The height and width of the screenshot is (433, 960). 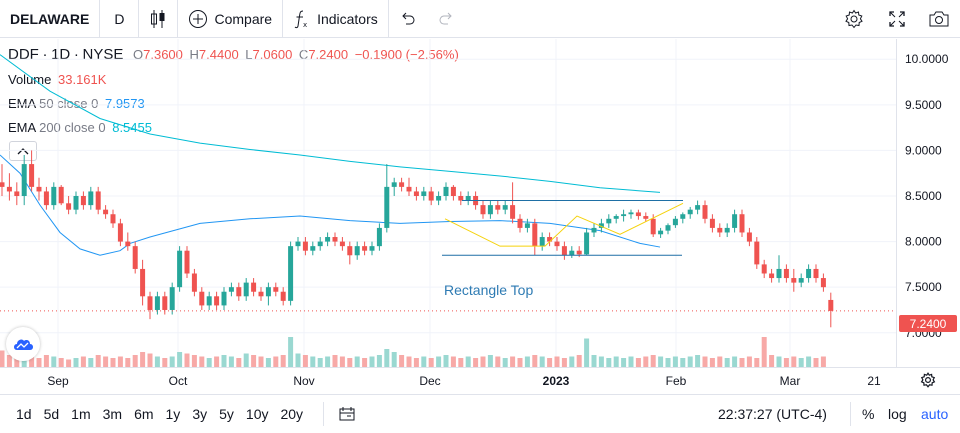 I want to click on time-axis: Sep Oct Nov Dec 2023 Feb Mar 21, so click(x=480, y=380).